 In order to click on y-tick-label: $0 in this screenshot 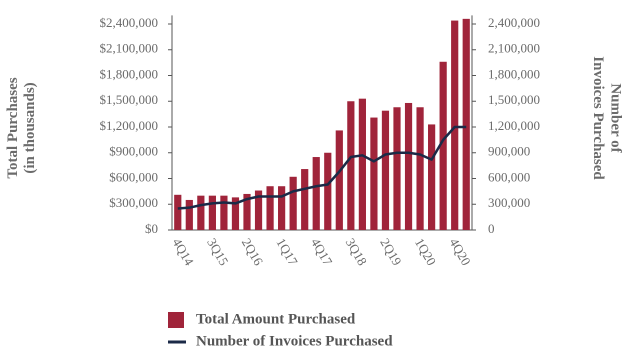, I will do `click(151, 228)`.